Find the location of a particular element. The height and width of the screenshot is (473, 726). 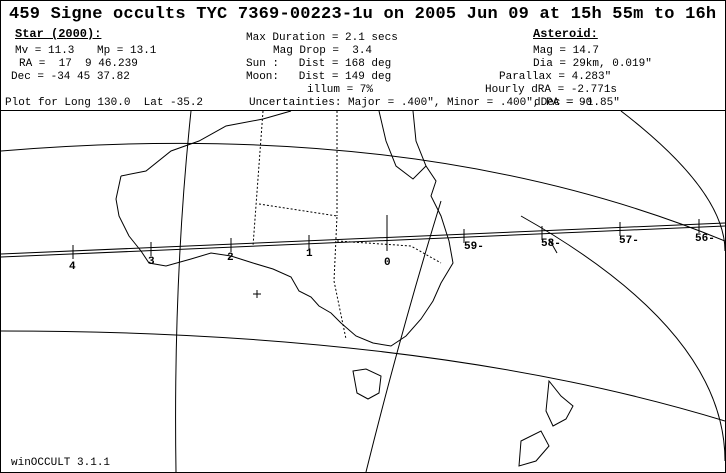

path-label-58: 58- is located at coordinates (551, 244).